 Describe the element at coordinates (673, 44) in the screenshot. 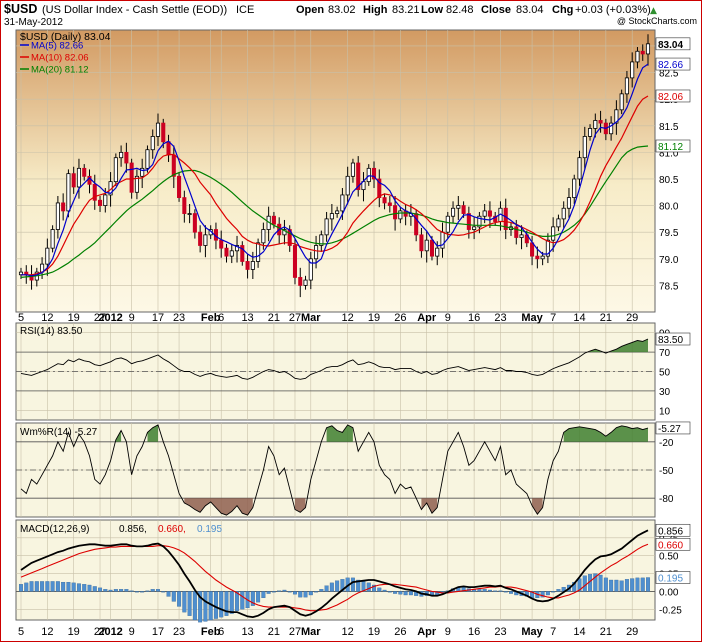

I see `price-last-tag-box` at that location.